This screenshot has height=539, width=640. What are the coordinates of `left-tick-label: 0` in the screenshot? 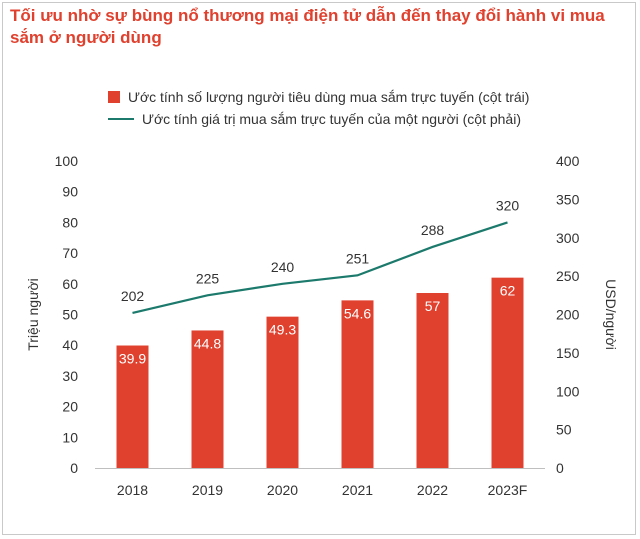 It's located at (74, 468).